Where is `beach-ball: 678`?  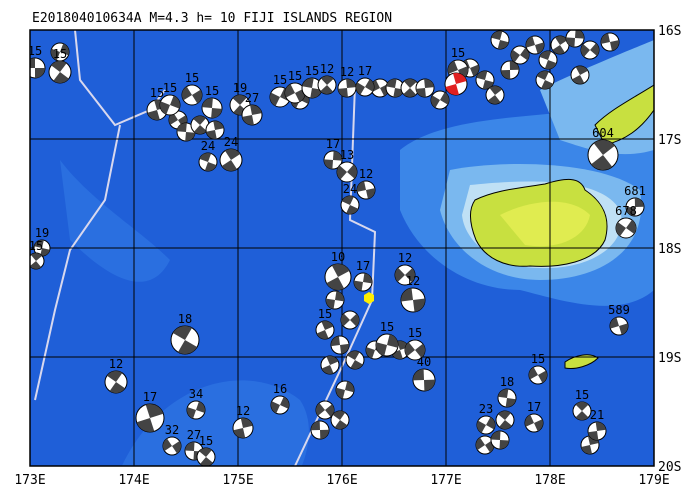 beach-ball: 678 is located at coordinates (626, 221).